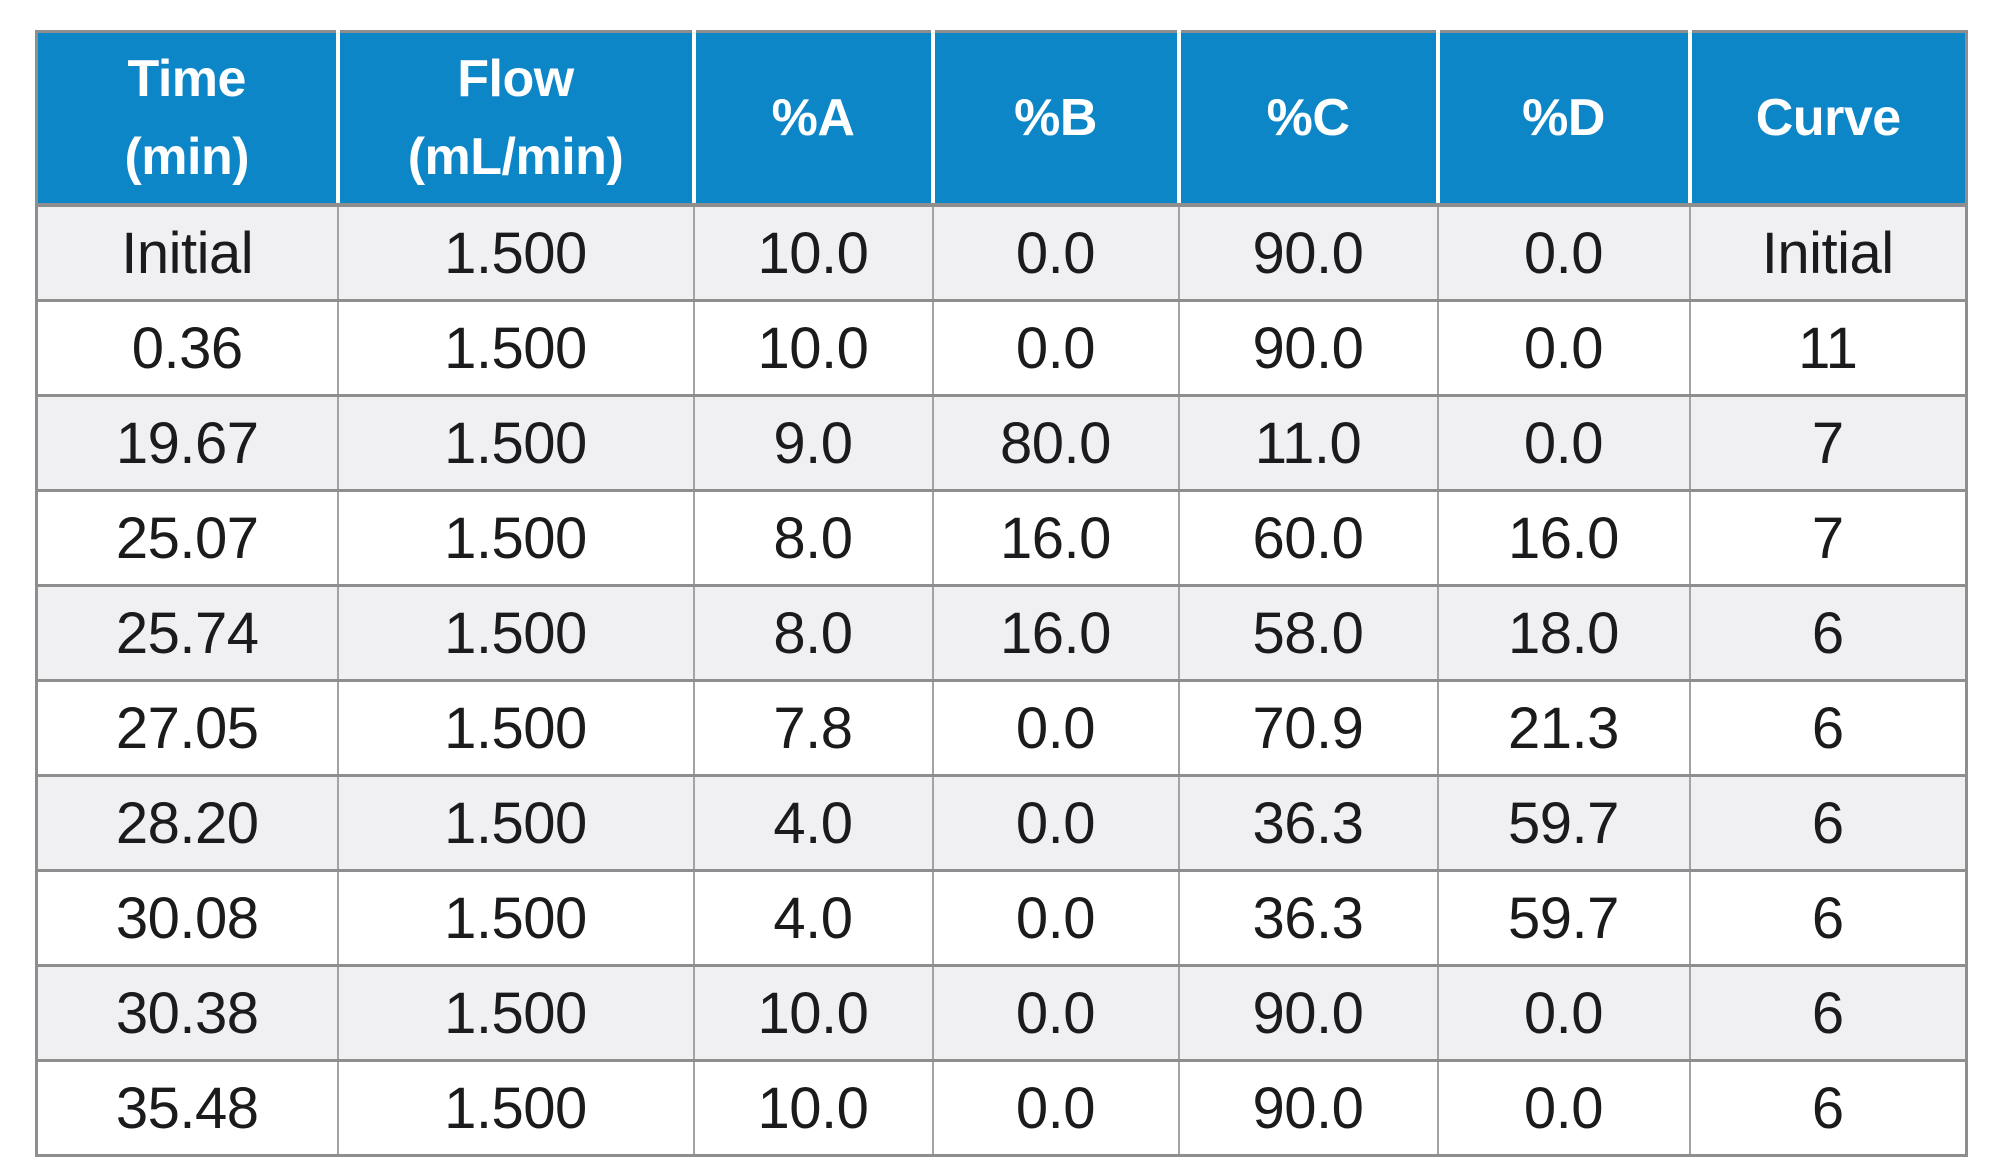  I want to click on column-header-subtitle: (min), so click(187, 157).